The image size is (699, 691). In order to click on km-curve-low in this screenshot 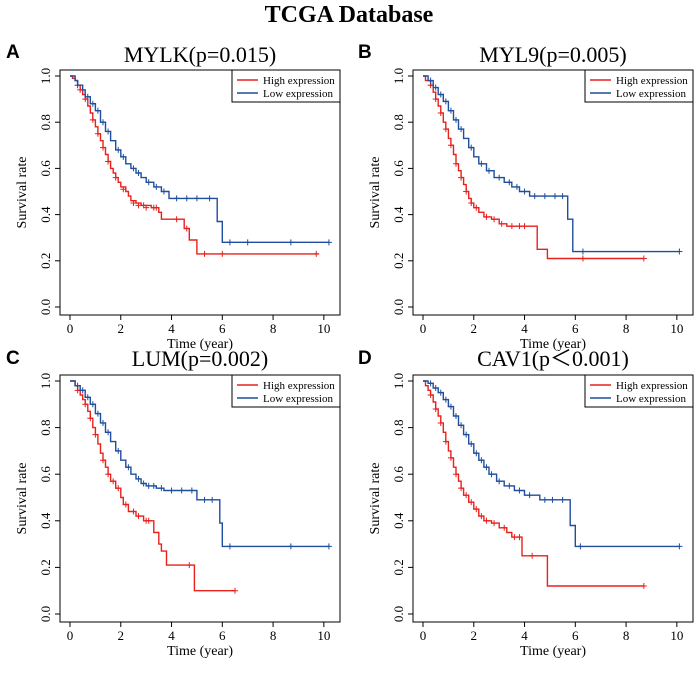, I will do `click(199, 159)`.